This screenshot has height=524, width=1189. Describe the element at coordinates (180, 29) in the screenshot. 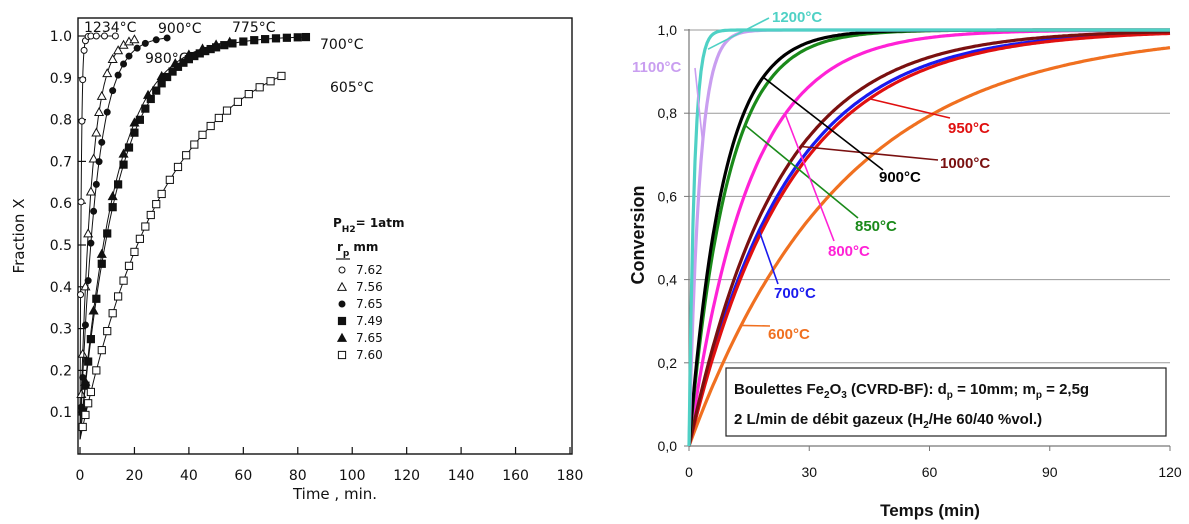

I see `left-series-label: 900°C` at that location.